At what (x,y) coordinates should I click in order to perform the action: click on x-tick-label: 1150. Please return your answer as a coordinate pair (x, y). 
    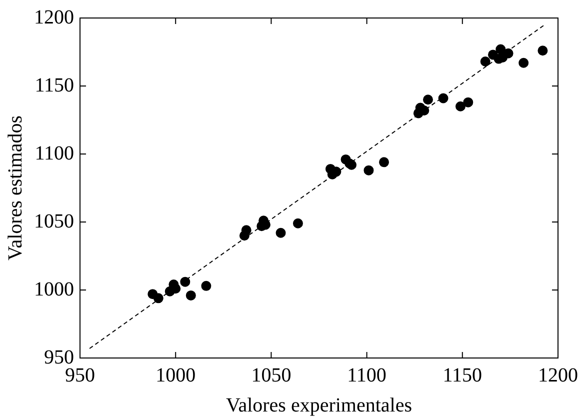
    Looking at the image, I should click on (462, 375).